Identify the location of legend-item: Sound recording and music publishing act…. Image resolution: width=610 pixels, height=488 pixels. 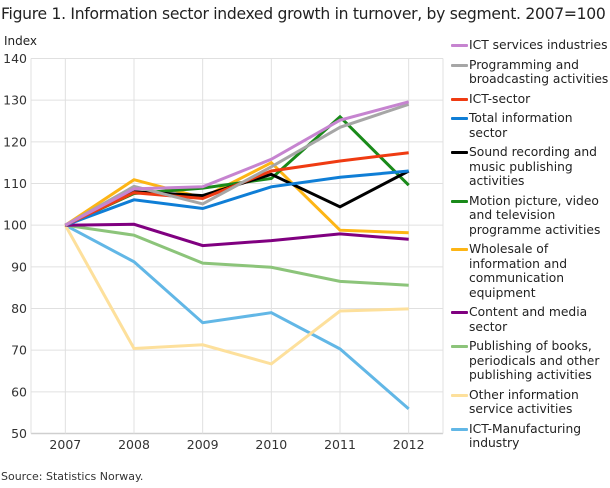
(528, 167).